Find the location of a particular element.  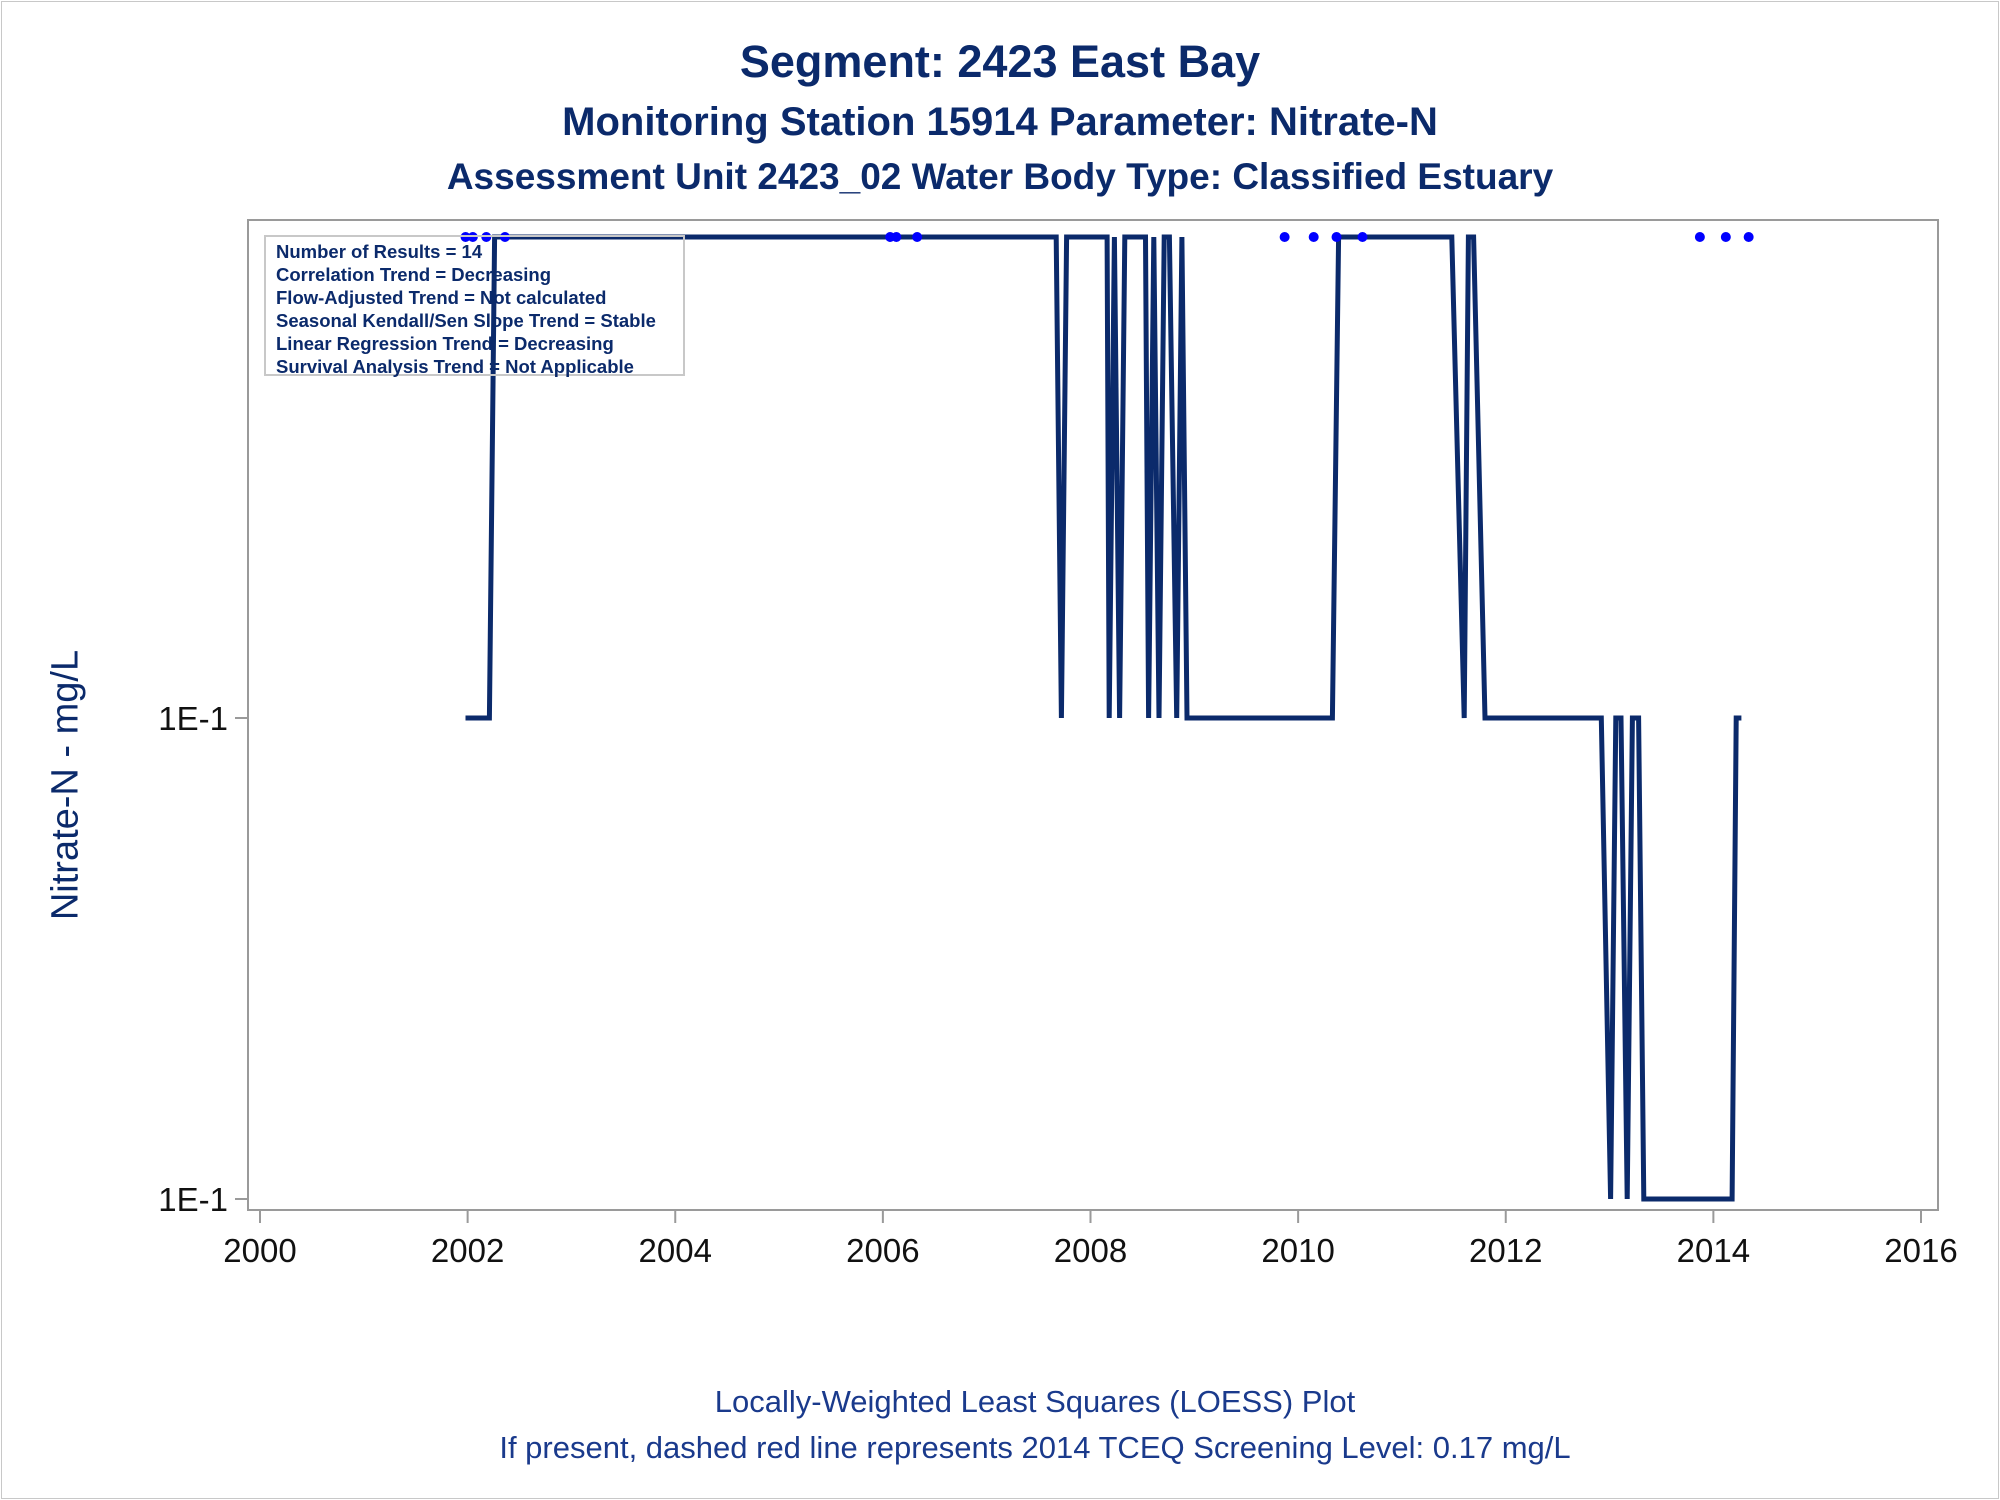

x-tick-label: 2012 is located at coordinates (1505, 1250).